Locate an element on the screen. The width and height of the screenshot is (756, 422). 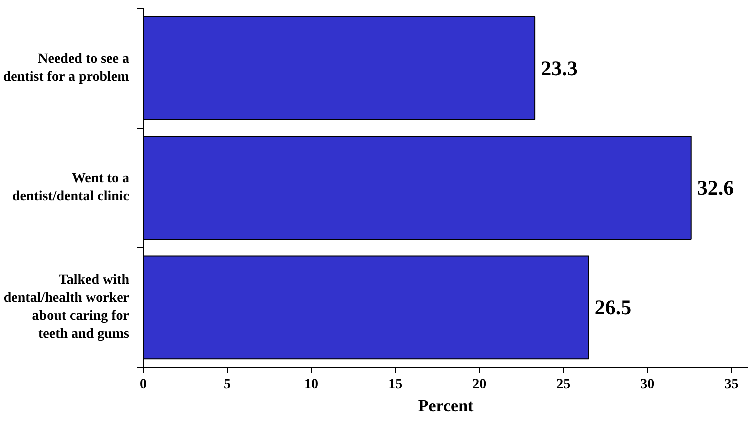
y-tick-label: Needed to see a dentist for a problem is located at coordinates (66, 68).